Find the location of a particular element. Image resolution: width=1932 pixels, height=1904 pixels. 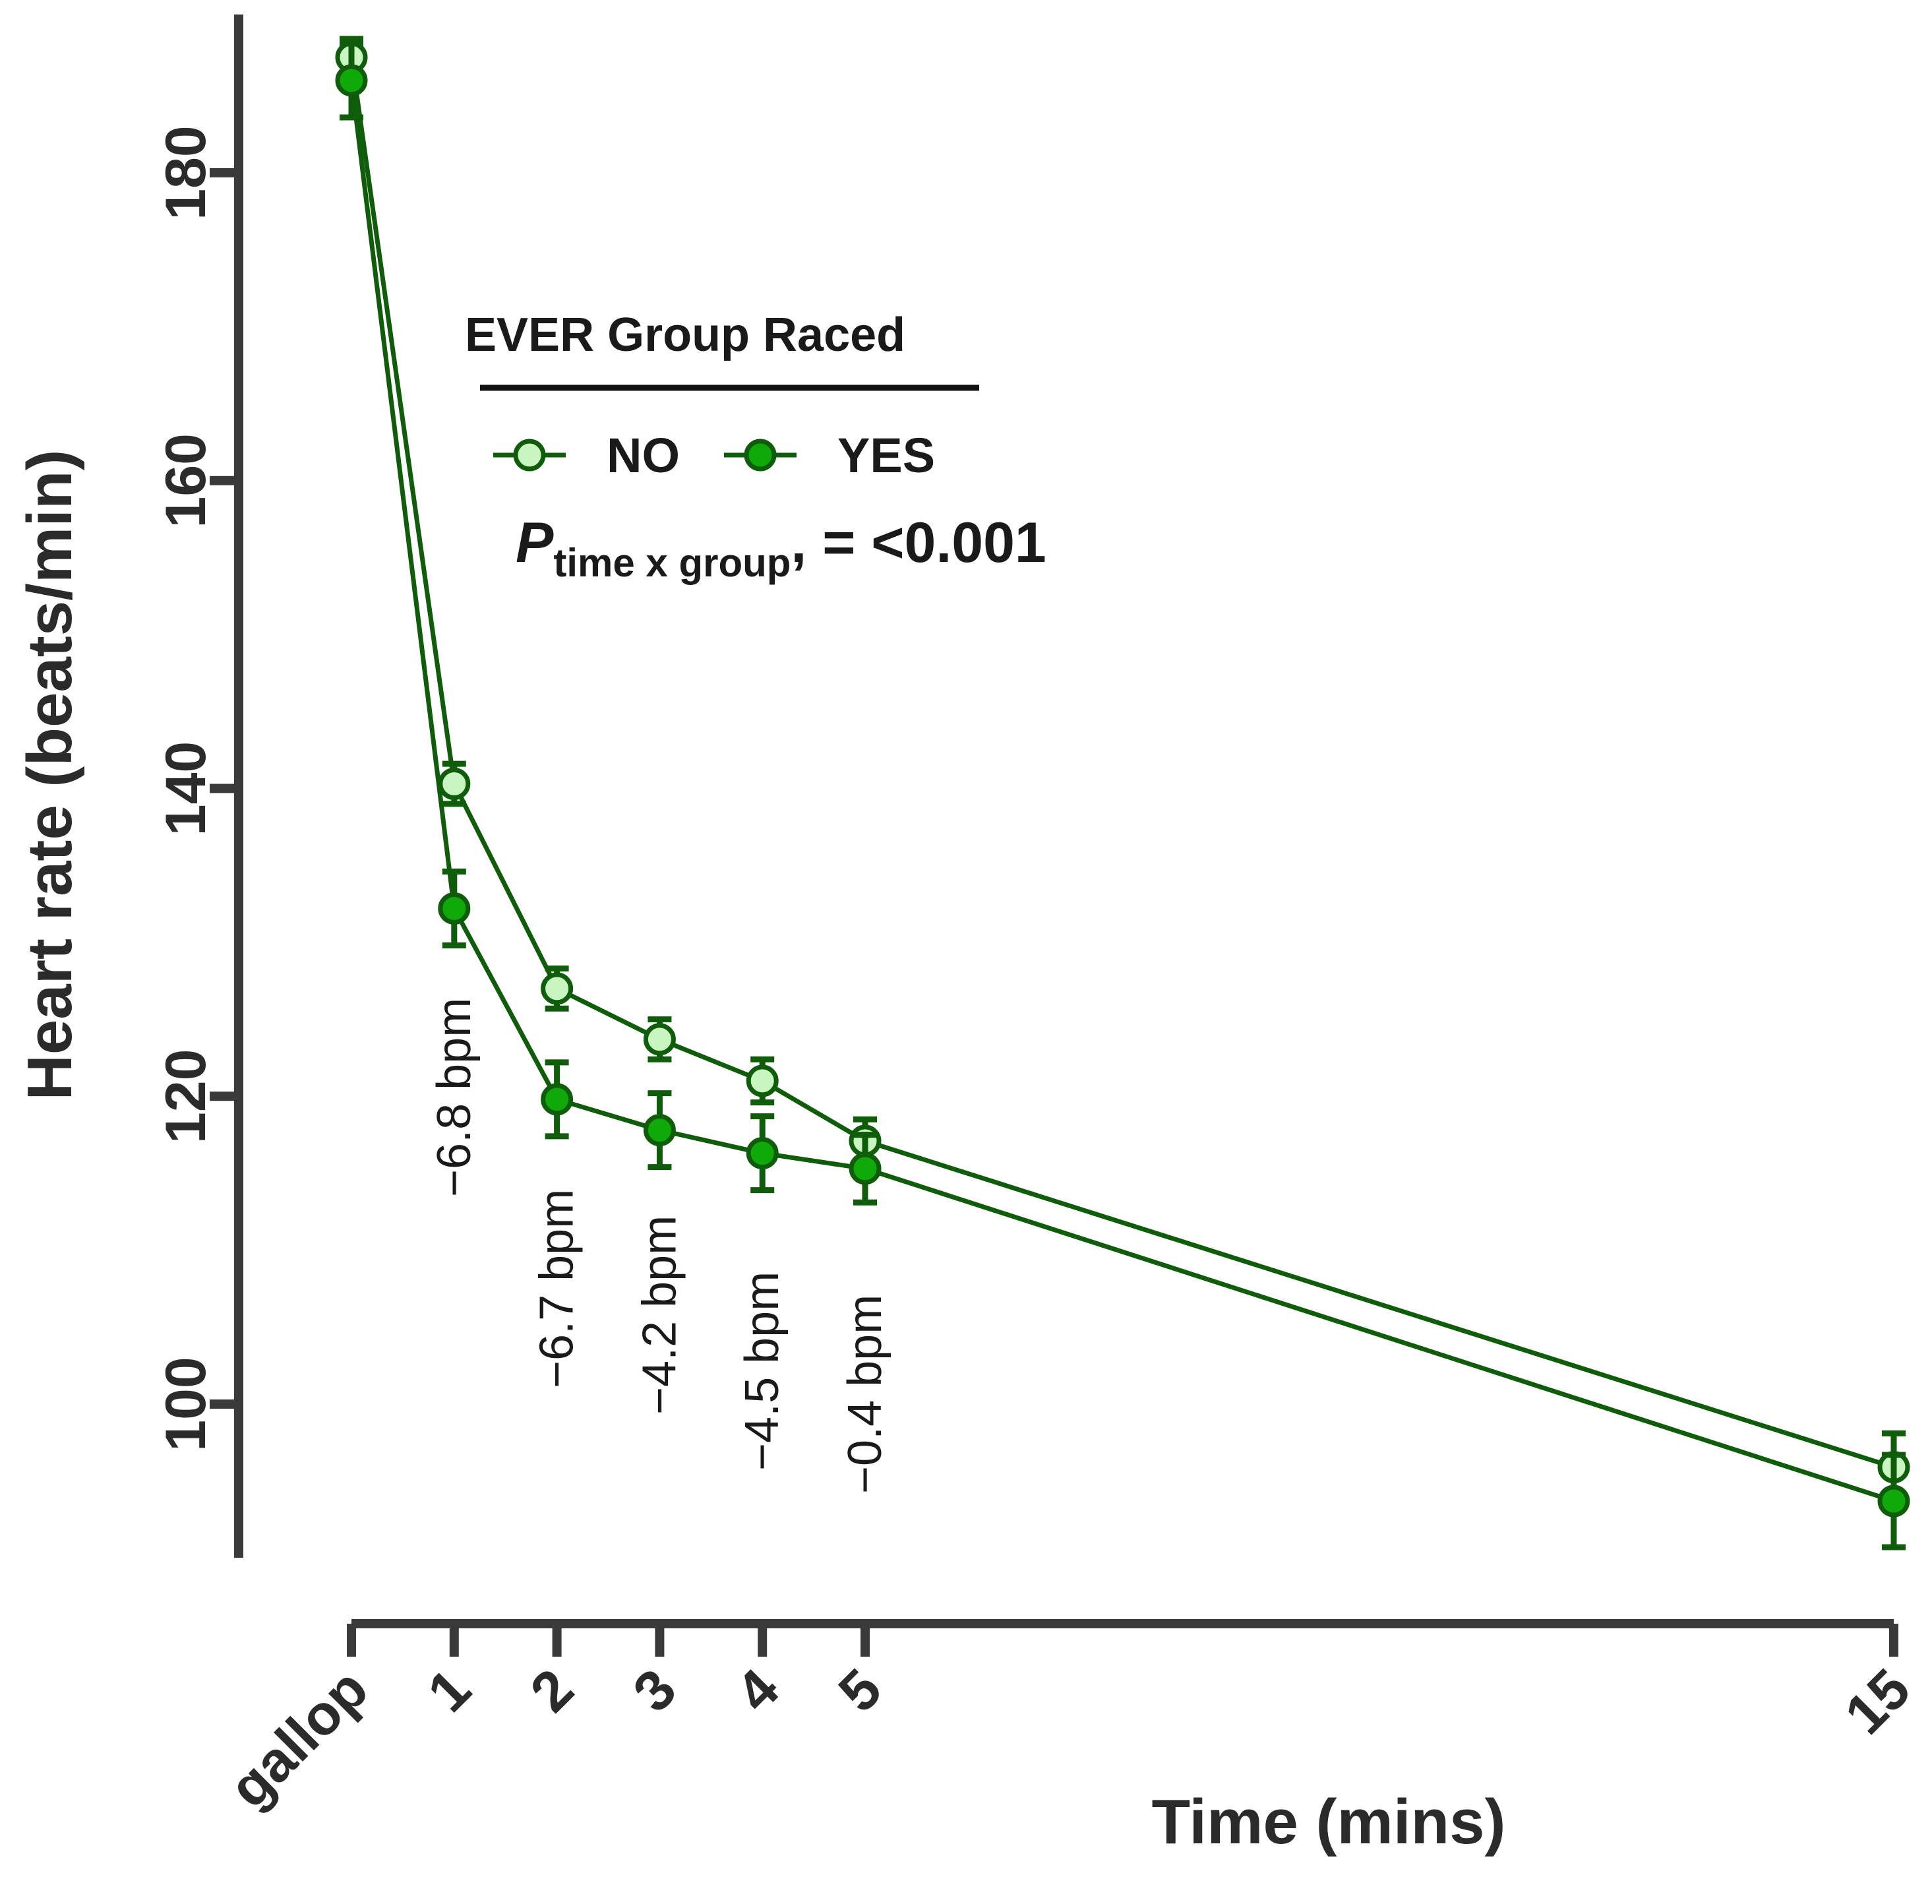

legend-item-no: NO is located at coordinates (586, 455).